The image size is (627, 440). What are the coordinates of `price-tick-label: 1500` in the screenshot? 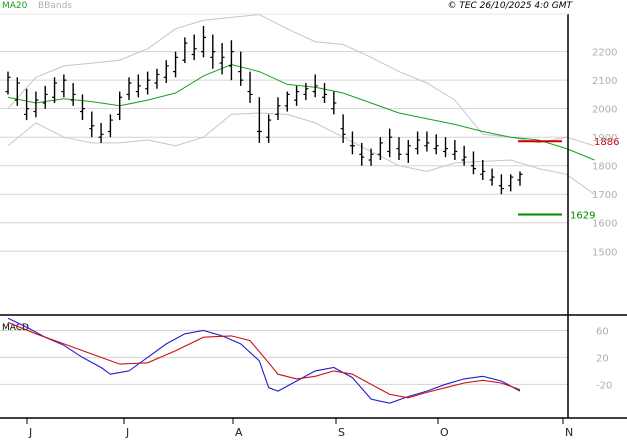 It's located at (604, 252).